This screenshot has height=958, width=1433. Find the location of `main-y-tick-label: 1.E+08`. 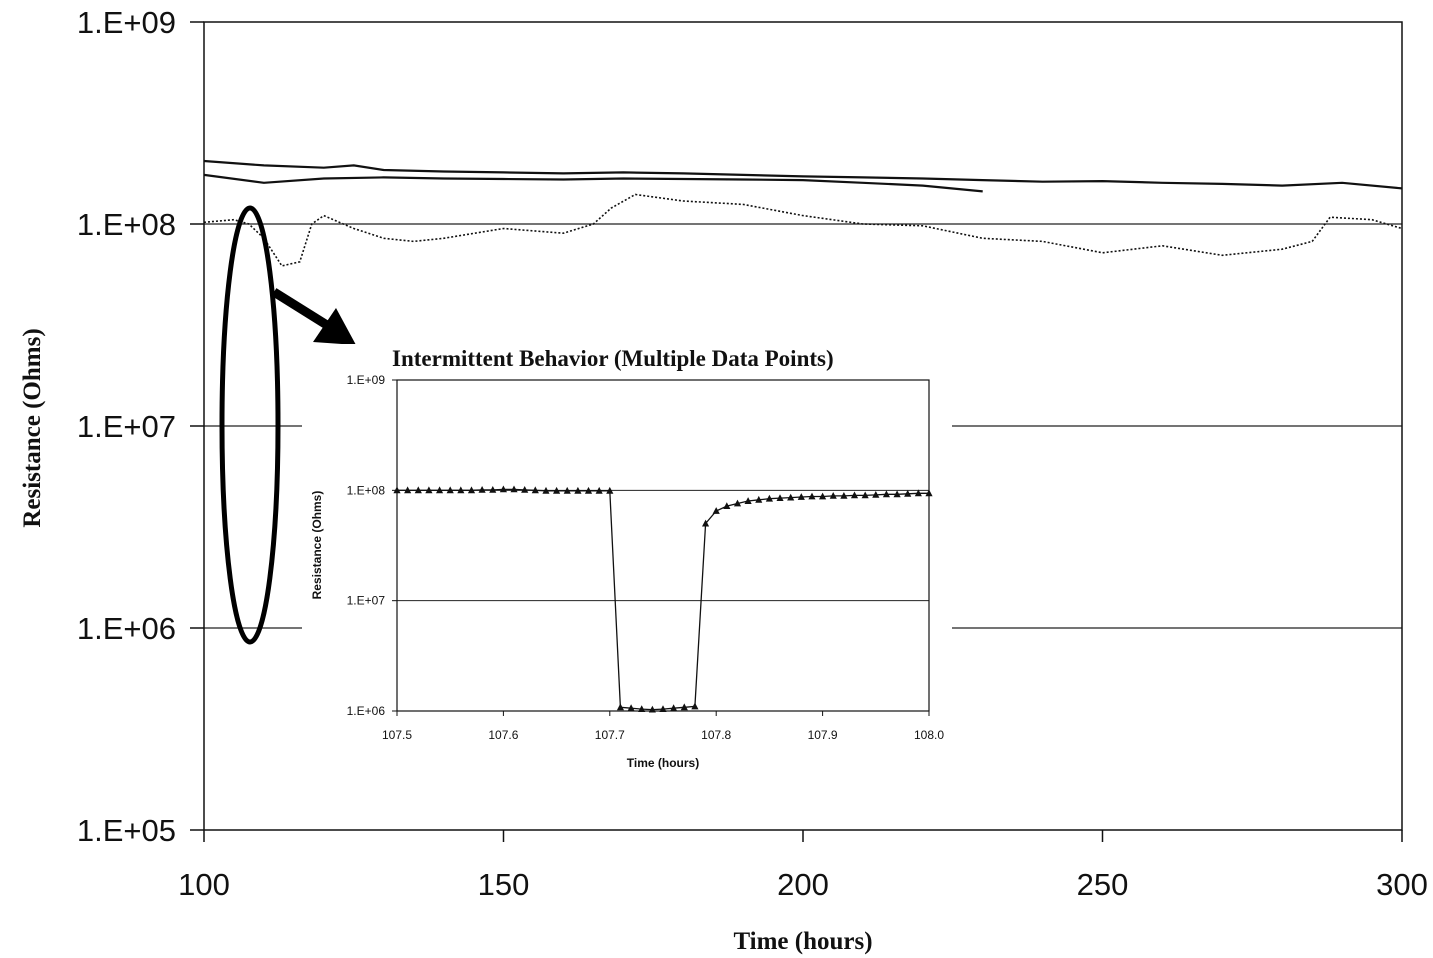

main-y-tick-label: 1.E+08 is located at coordinates (126, 224).